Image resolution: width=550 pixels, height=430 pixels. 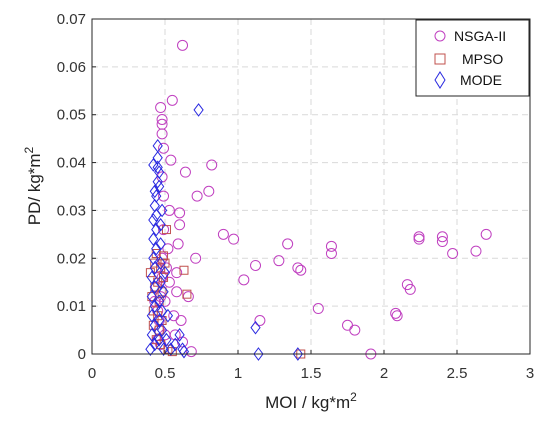 What do you see at coordinates (71, 67) in the screenshot?
I see `y-tick-label: 0.06` at bounding box center [71, 67].